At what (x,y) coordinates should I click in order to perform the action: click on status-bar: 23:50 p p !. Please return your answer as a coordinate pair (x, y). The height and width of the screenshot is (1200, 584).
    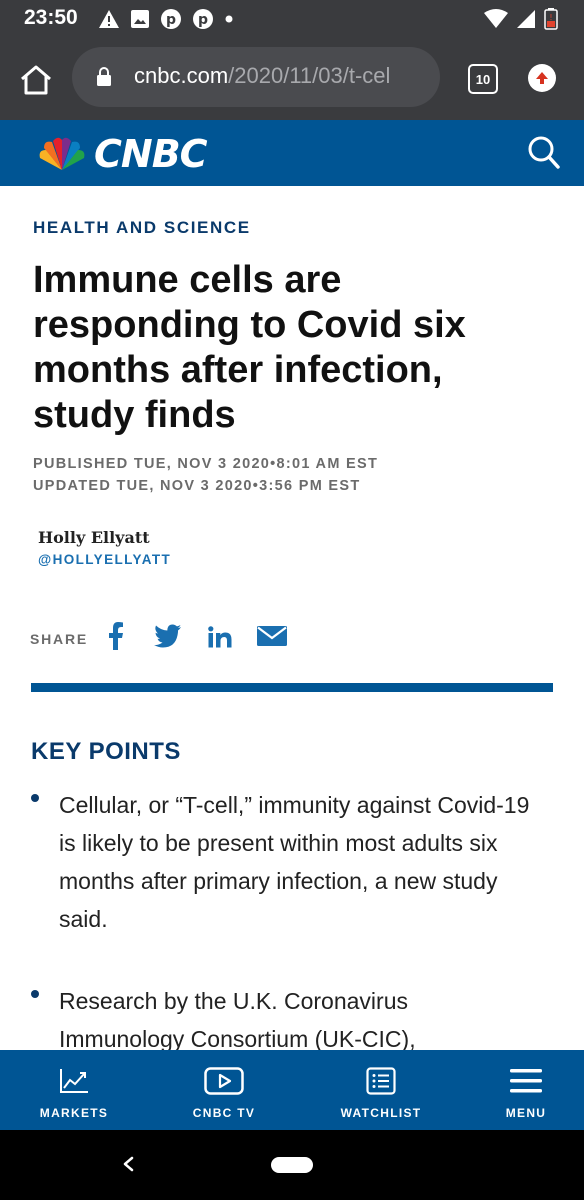
    Looking at the image, I should click on (292, 19).